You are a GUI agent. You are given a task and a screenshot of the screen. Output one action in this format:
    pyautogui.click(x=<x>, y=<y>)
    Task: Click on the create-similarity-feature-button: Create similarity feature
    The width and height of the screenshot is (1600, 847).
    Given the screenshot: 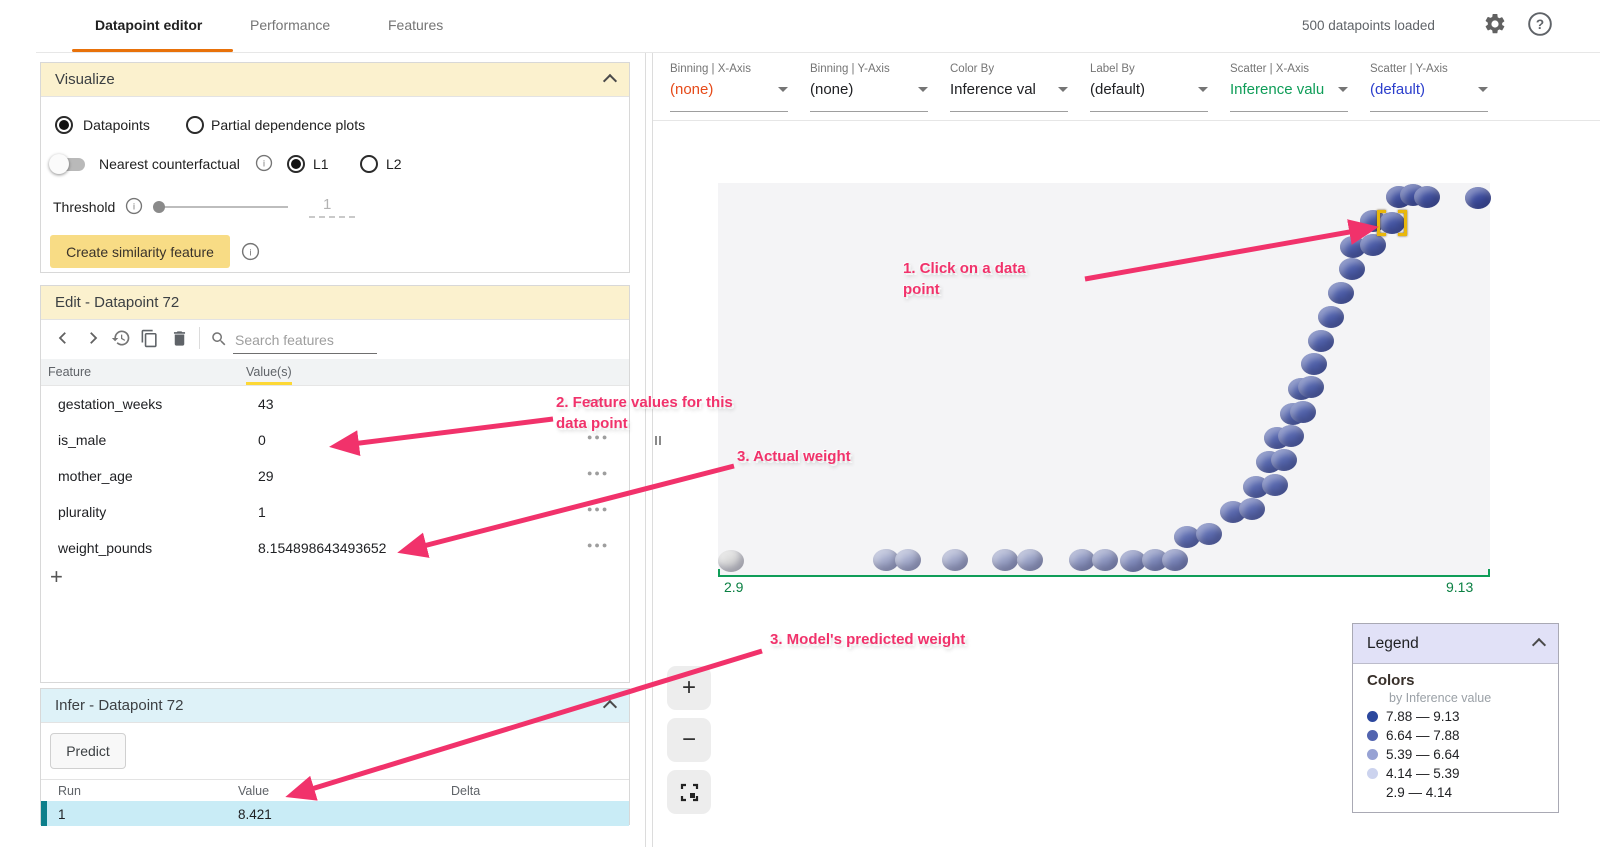 What is the action you would take?
    pyautogui.click(x=140, y=251)
    